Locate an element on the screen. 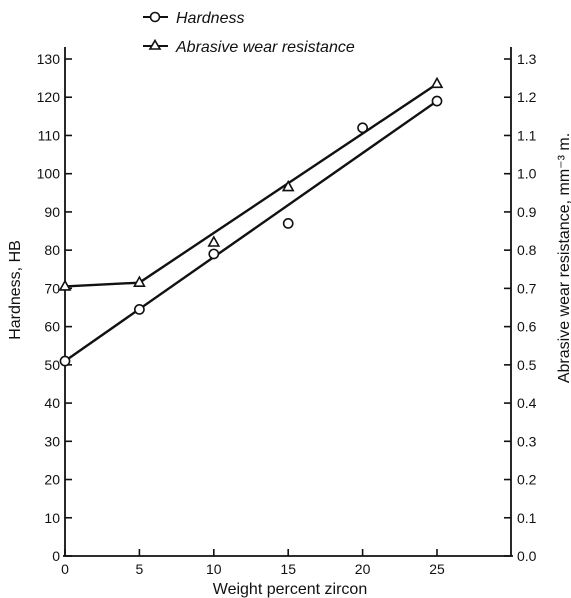 The height and width of the screenshot is (598, 571). y-tick-label: 30 is located at coordinates (52, 441).